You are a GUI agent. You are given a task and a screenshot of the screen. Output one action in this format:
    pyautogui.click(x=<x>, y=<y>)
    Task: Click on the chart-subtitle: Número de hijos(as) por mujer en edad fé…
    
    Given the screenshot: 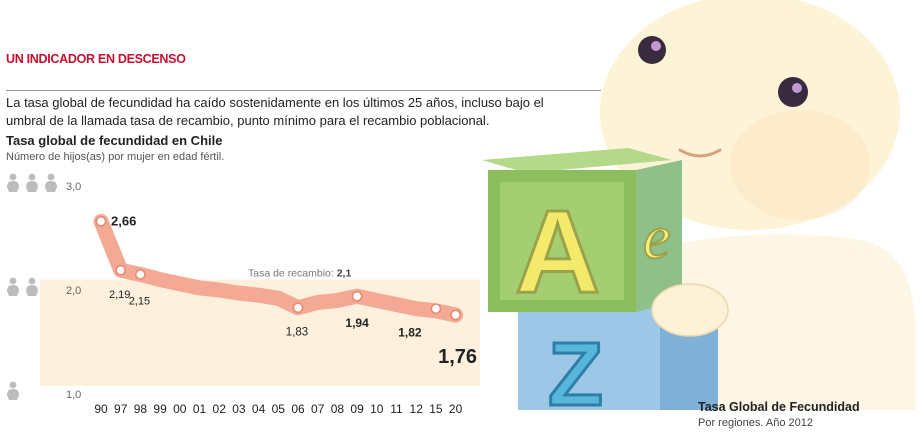 What is the action you would take?
    pyautogui.click(x=115, y=157)
    